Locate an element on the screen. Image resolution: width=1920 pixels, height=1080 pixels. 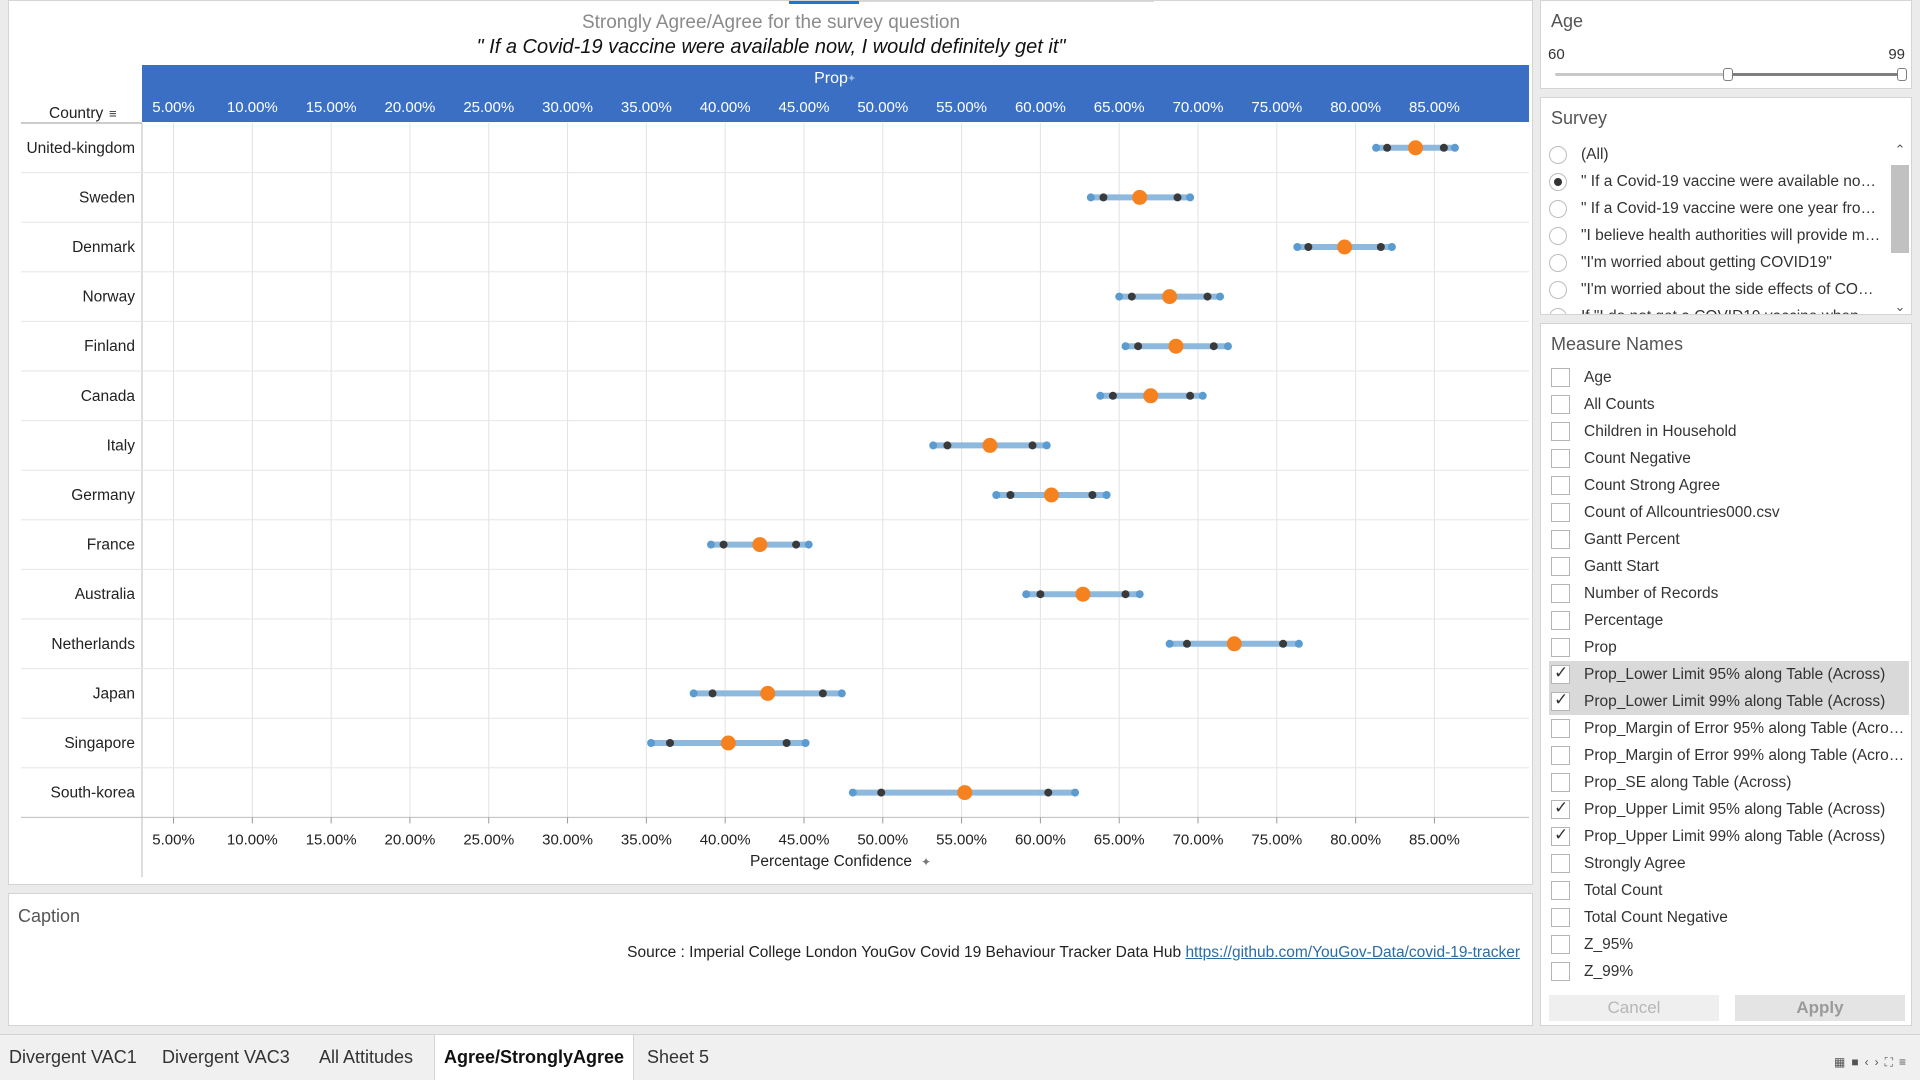
sheet-tab: Agree/StronglyAgree is located at coordinates (534, 1057).